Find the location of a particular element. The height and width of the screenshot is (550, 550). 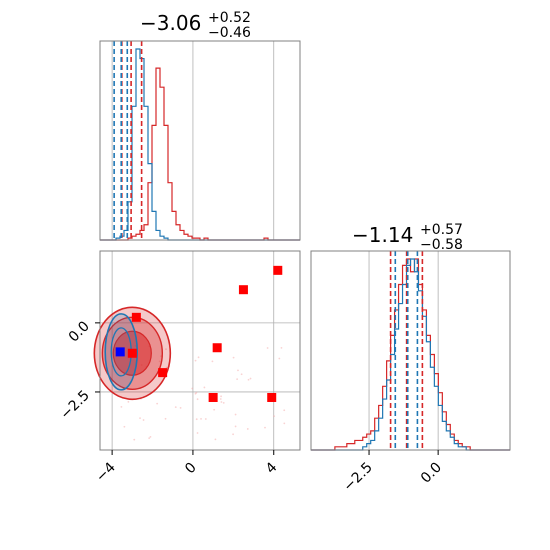

marker-blue is located at coordinates (120, 352).